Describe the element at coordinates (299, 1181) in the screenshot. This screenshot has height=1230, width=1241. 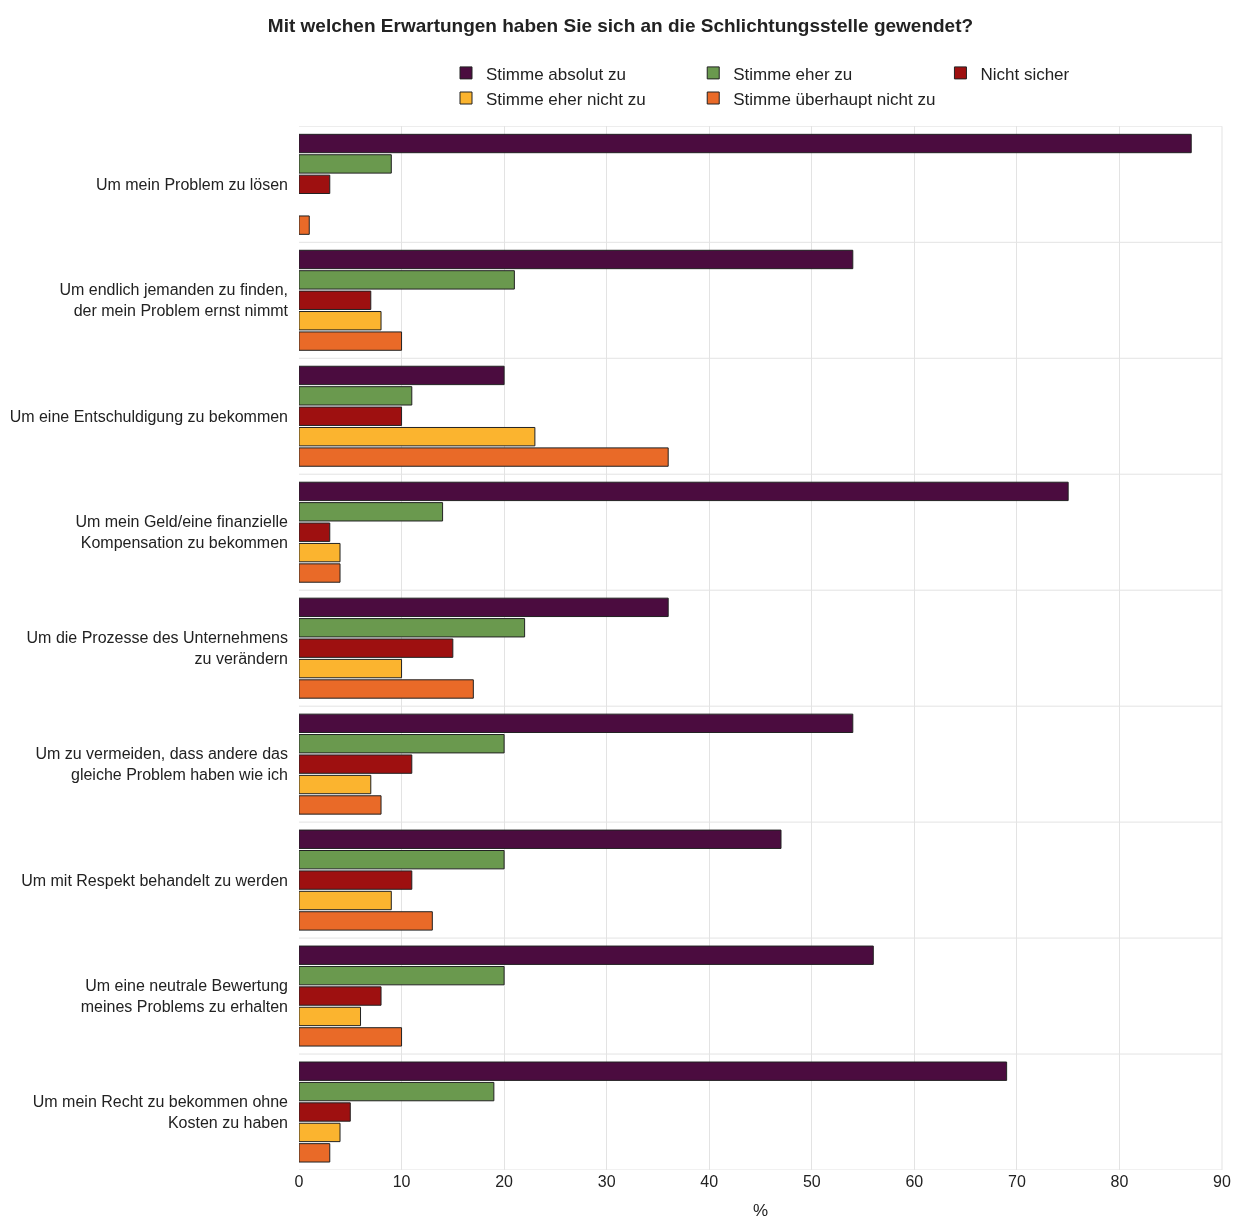
I see `x-tick-label: 0` at that location.